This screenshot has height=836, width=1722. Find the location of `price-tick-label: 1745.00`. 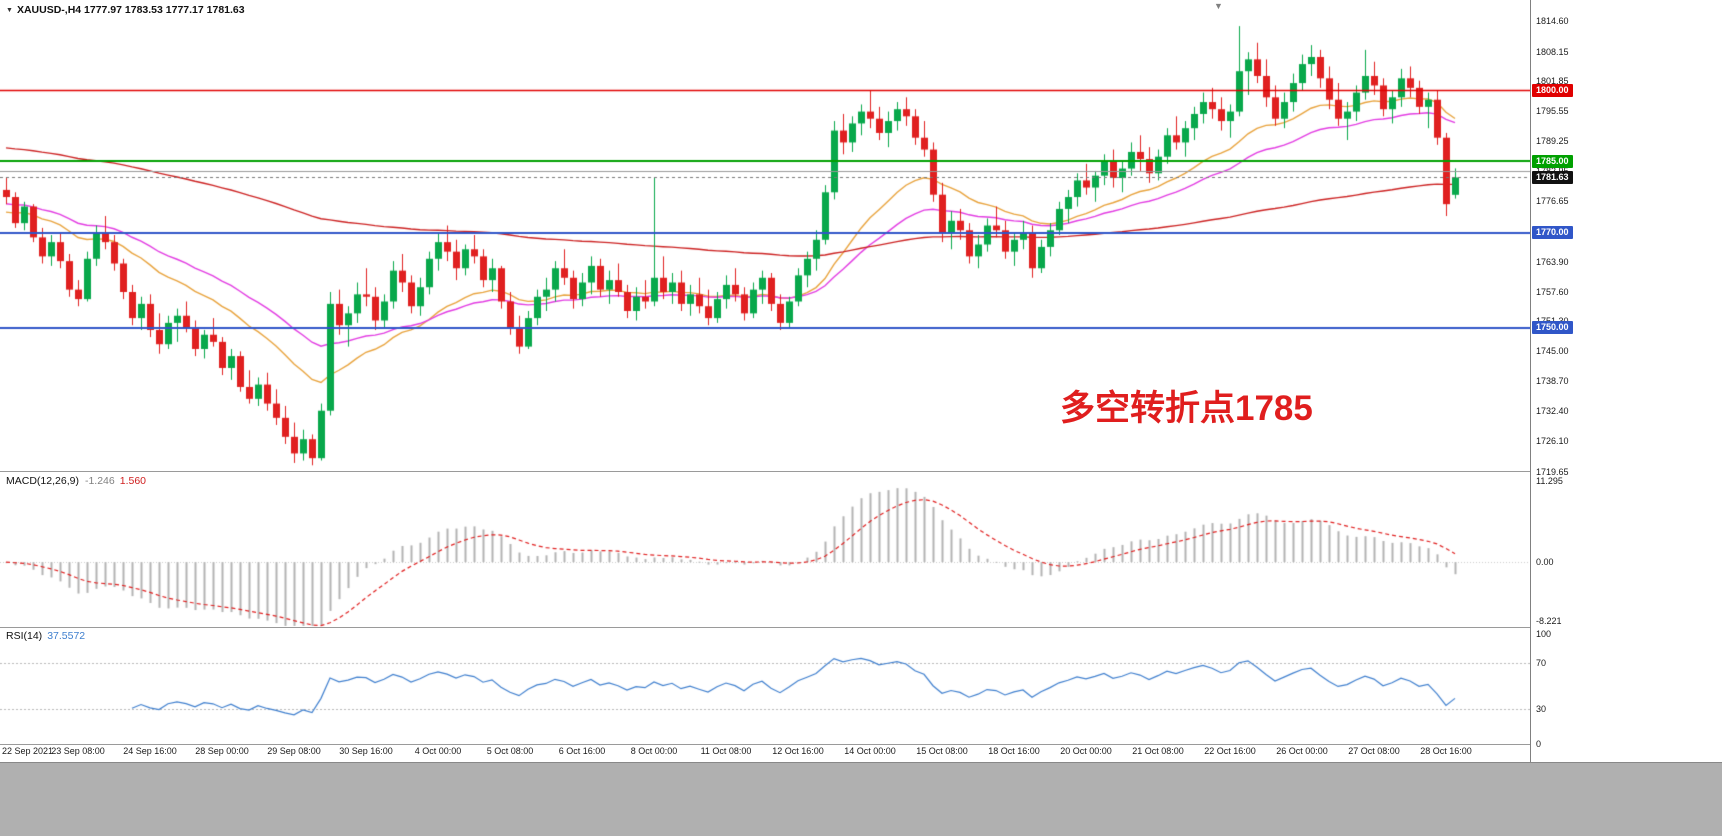

price-tick-label: 1745.00 is located at coordinates (1552, 351).